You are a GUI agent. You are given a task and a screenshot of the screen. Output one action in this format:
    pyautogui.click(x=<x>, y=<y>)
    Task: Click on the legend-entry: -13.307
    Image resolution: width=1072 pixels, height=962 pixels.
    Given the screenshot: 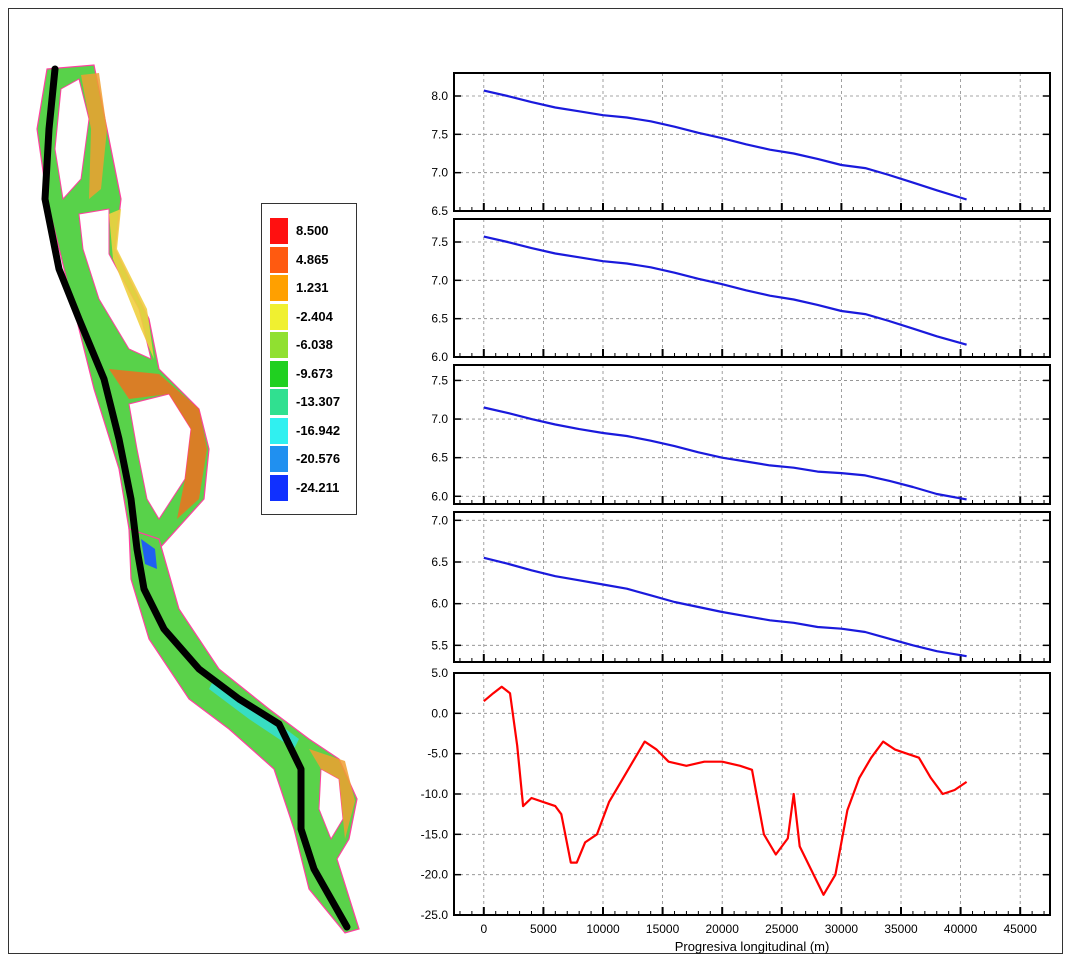 What is the action you would take?
    pyautogui.click(x=310, y=402)
    